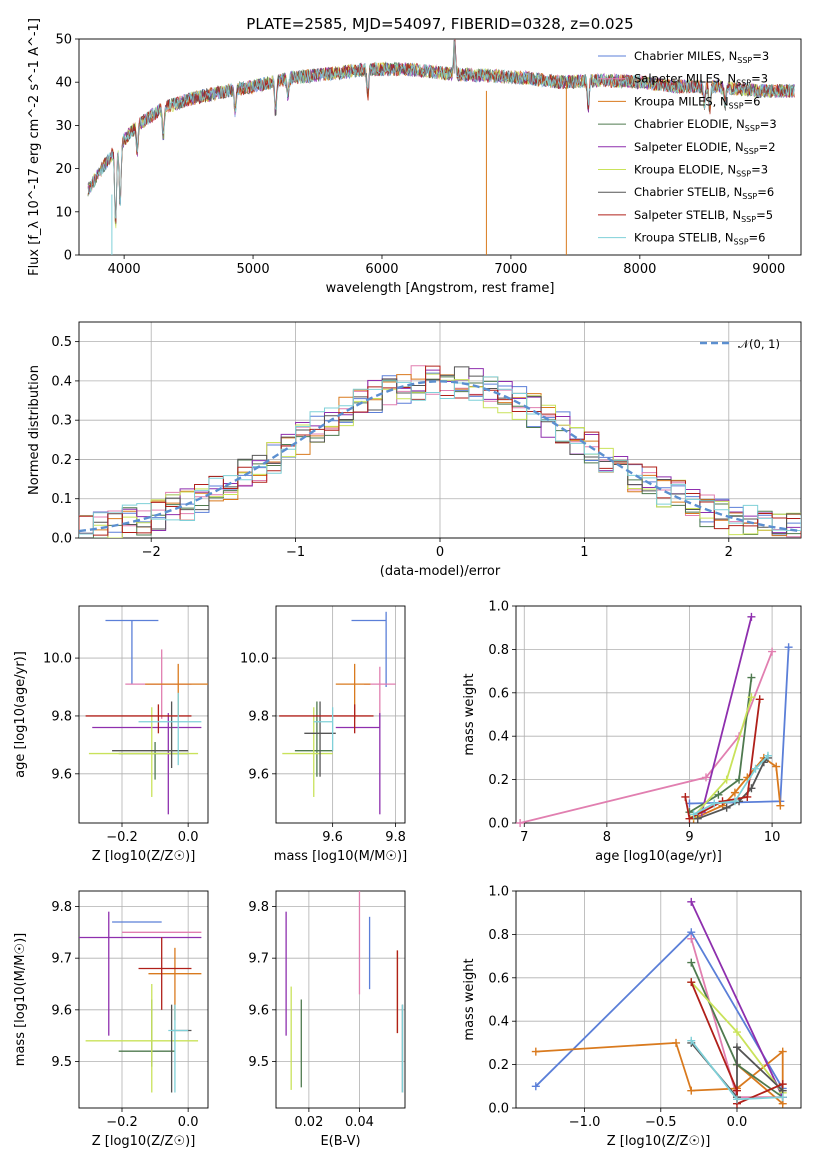 This screenshot has height=1170, width=819. Describe the element at coordinates (701, 80) in the screenshot. I see `legend-label: Salpeter MILES, NSSP=3` at that location.